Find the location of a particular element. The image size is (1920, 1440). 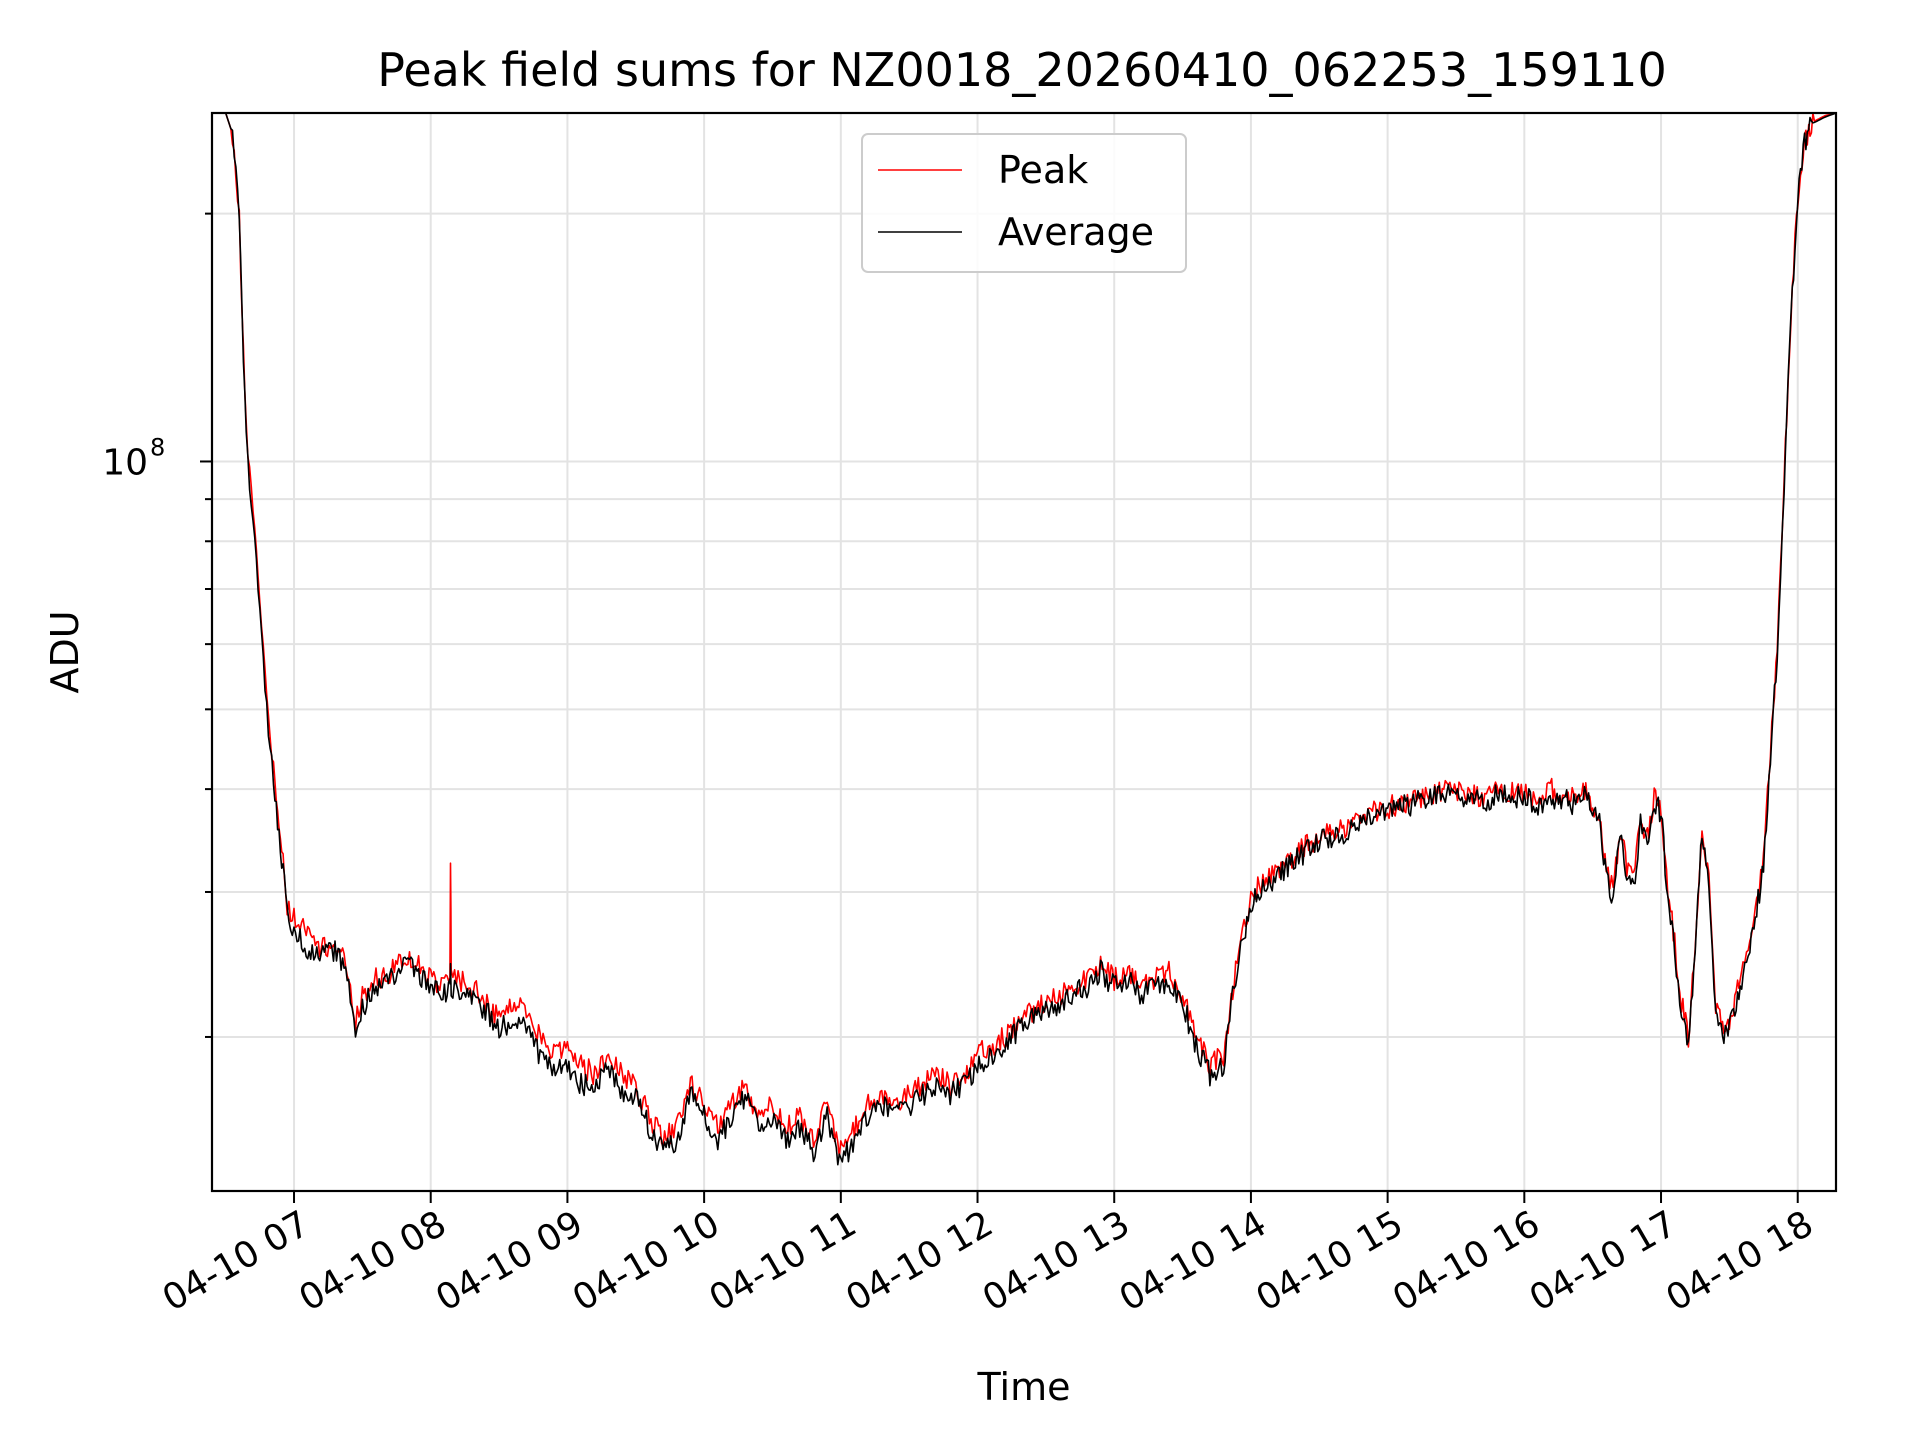

x-axis-label: Time is located at coordinates (1024, 1387).